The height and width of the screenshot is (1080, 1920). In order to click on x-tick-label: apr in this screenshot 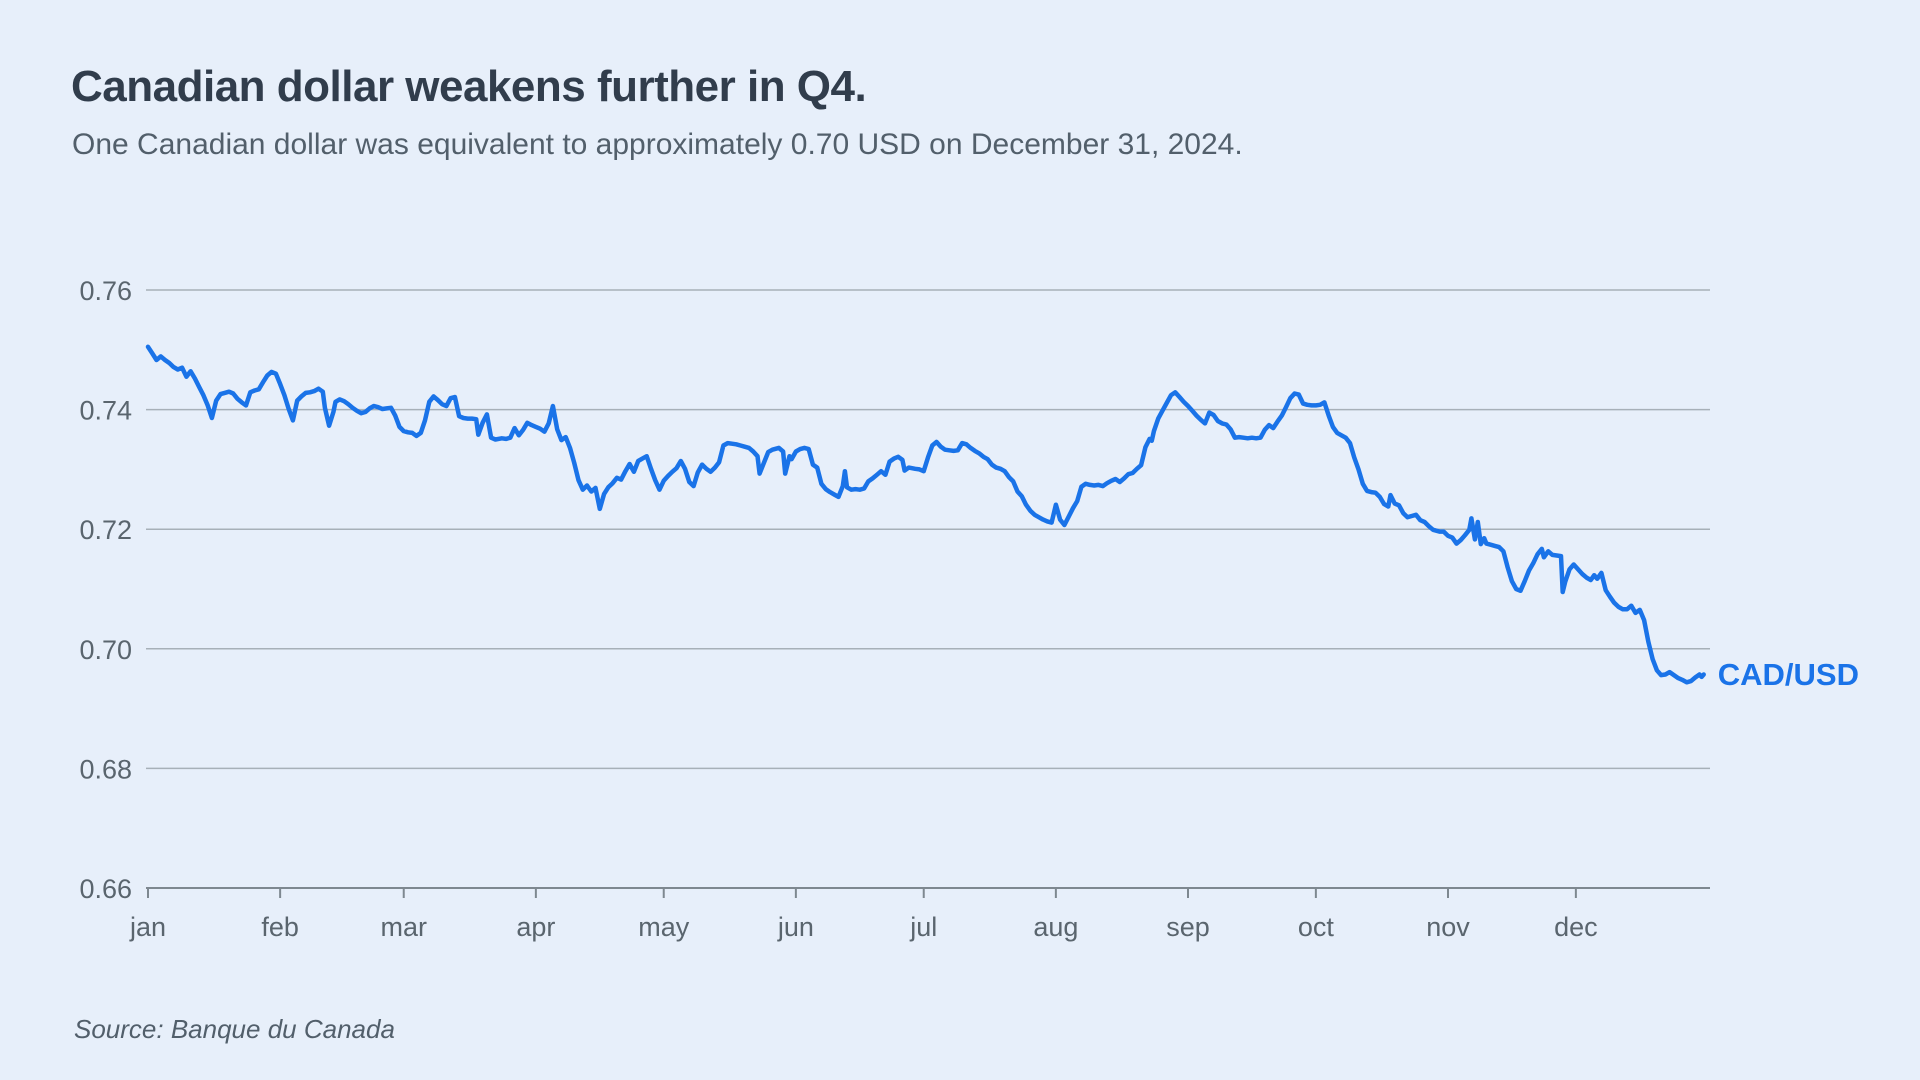, I will do `click(535, 927)`.